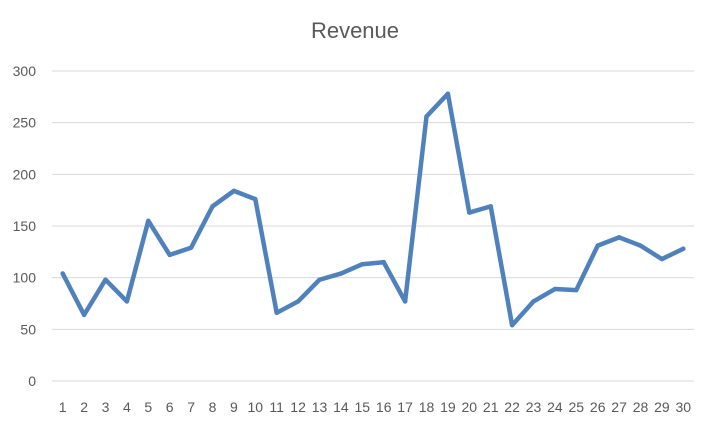 This screenshot has height=425, width=710. I want to click on x-tick-label: 12, so click(298, 407).